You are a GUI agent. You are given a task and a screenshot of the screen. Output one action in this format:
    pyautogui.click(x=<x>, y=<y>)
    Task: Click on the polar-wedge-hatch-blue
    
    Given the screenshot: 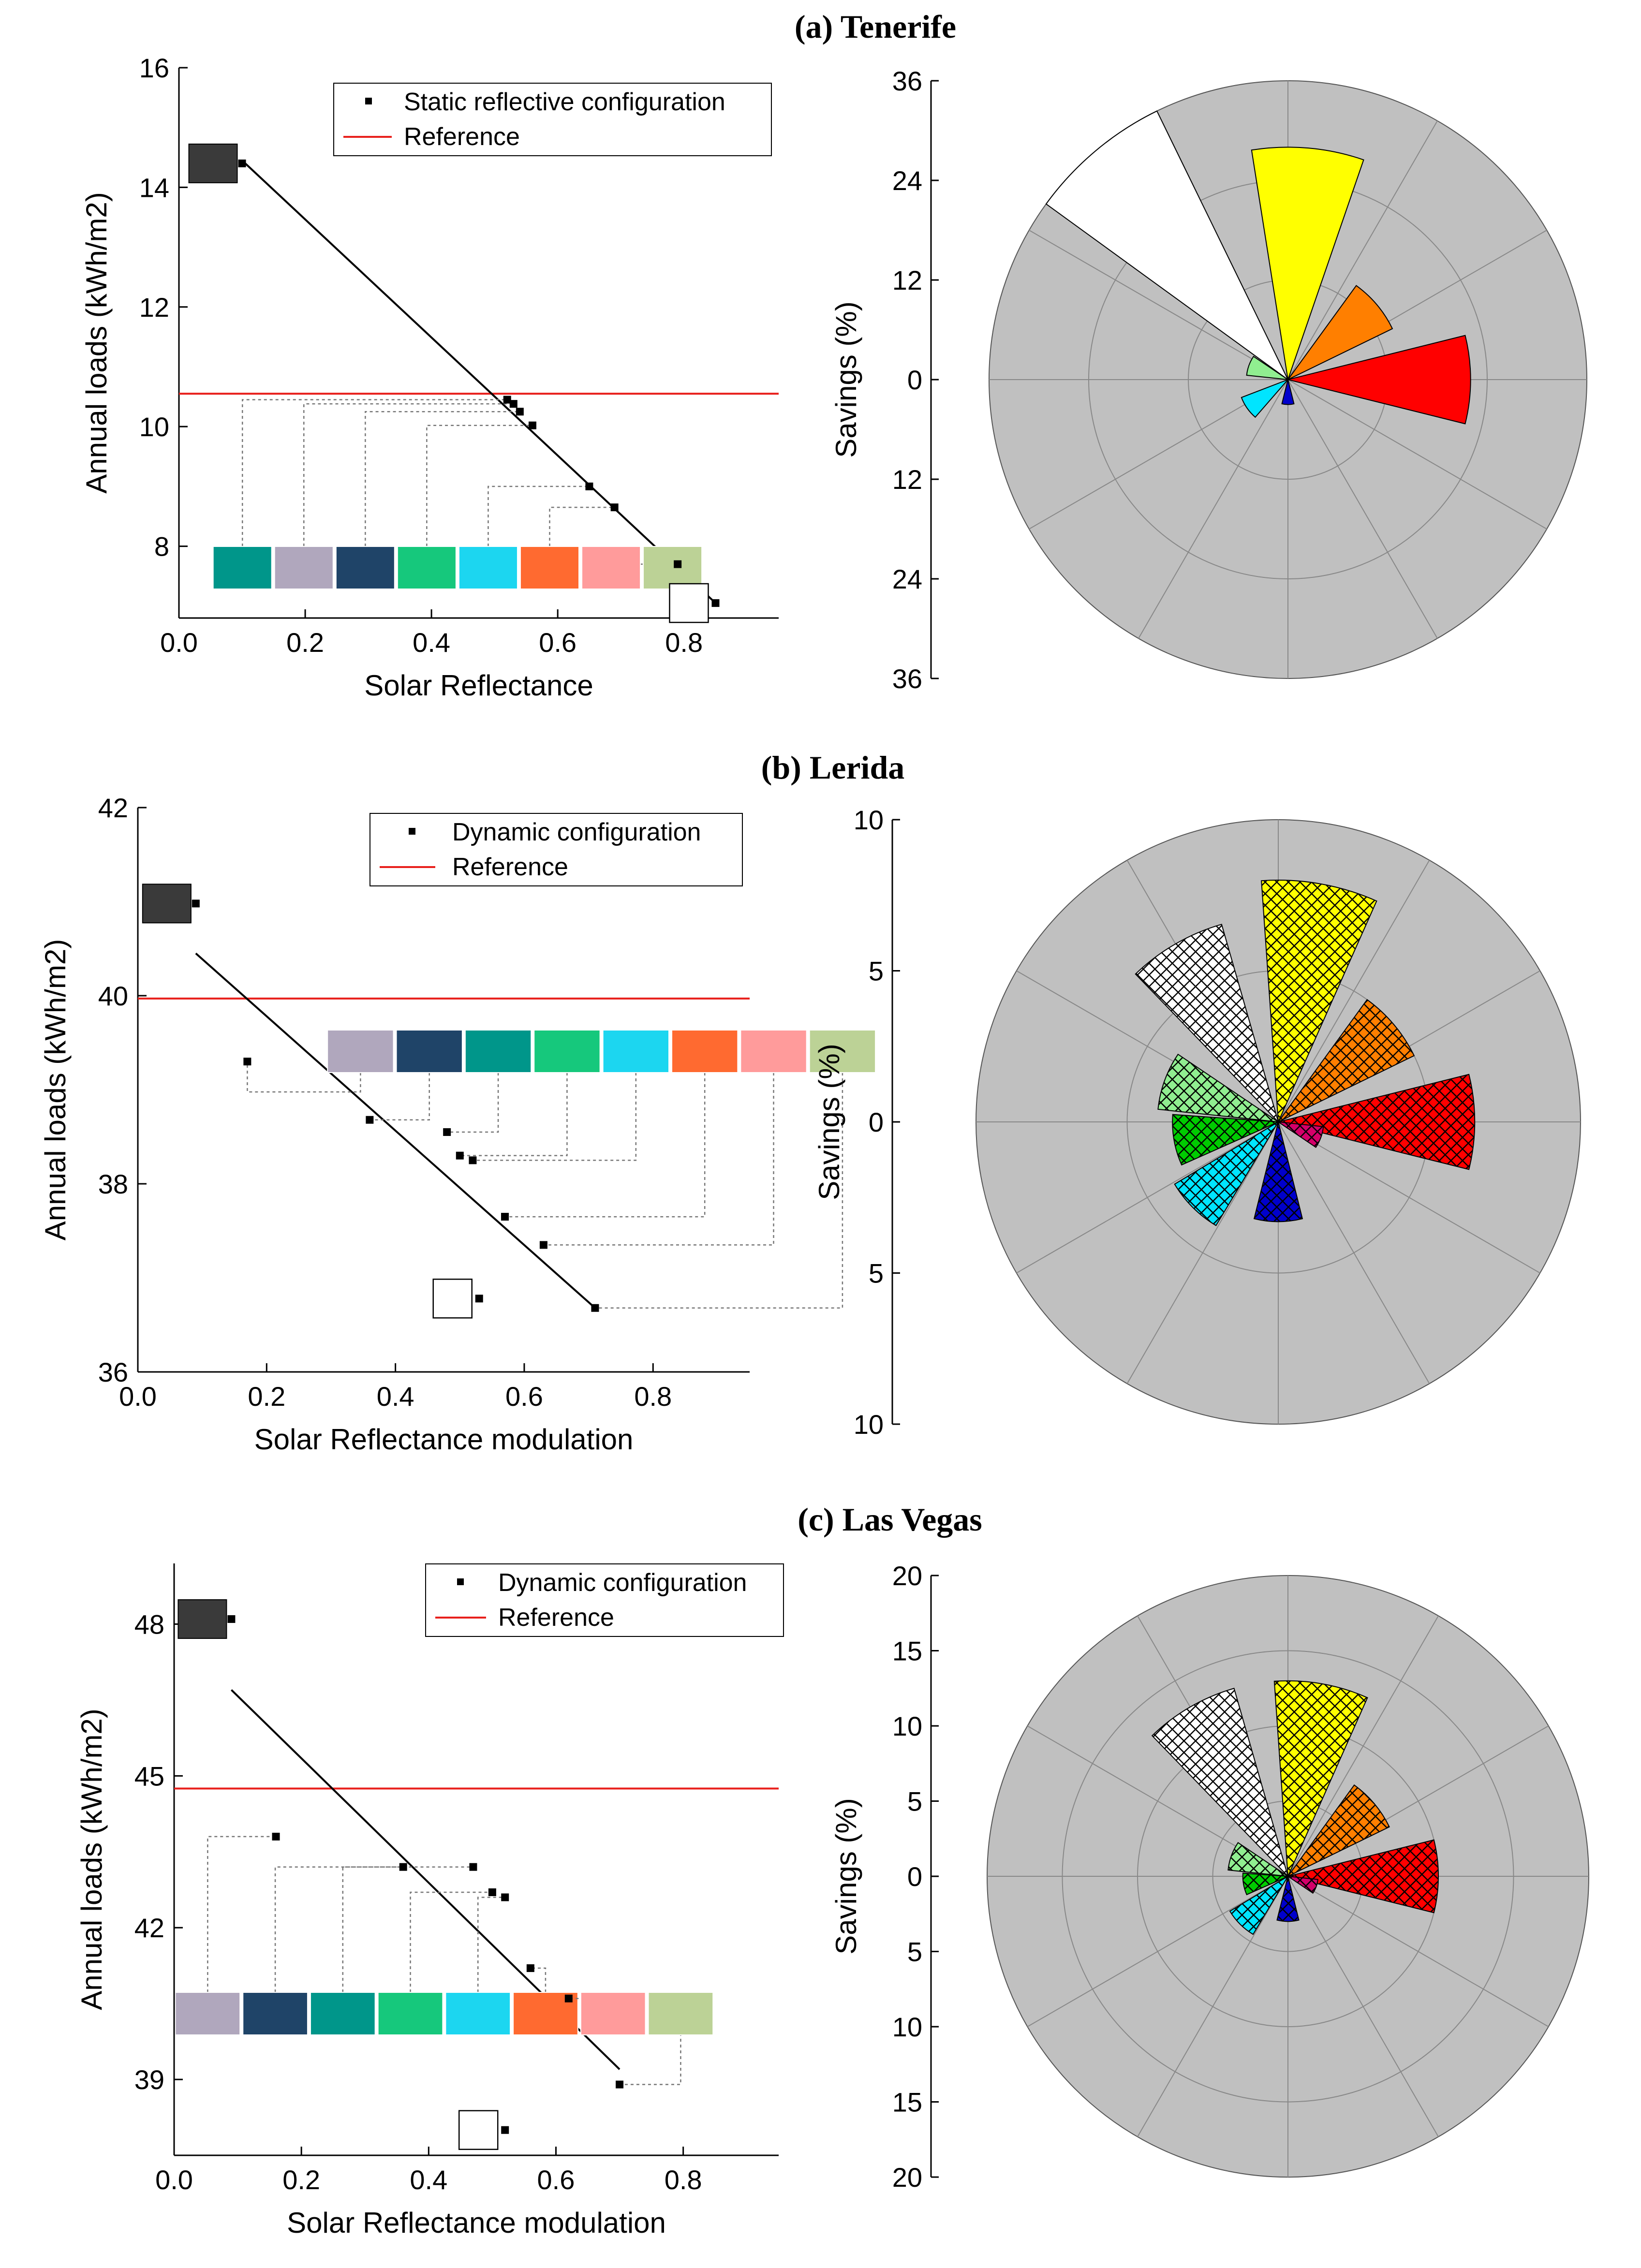 What is the action you would take?
    pyautogui.click(x=1288, y=1899)
    